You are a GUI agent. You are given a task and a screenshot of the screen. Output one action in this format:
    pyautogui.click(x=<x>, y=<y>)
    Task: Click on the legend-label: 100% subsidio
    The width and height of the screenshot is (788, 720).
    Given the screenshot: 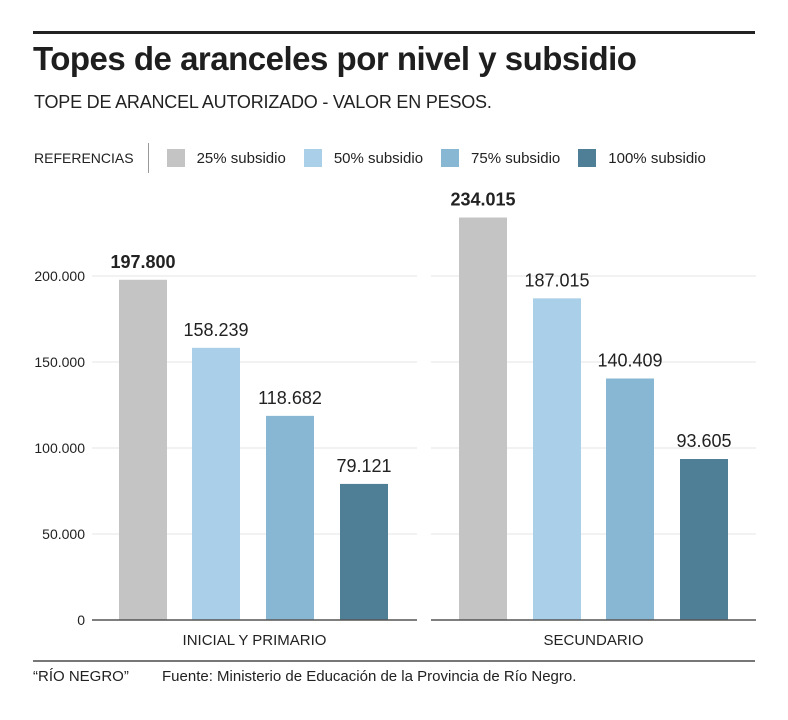 What is the action you would take?
    pyautogui.click(x=657, y=158)
    